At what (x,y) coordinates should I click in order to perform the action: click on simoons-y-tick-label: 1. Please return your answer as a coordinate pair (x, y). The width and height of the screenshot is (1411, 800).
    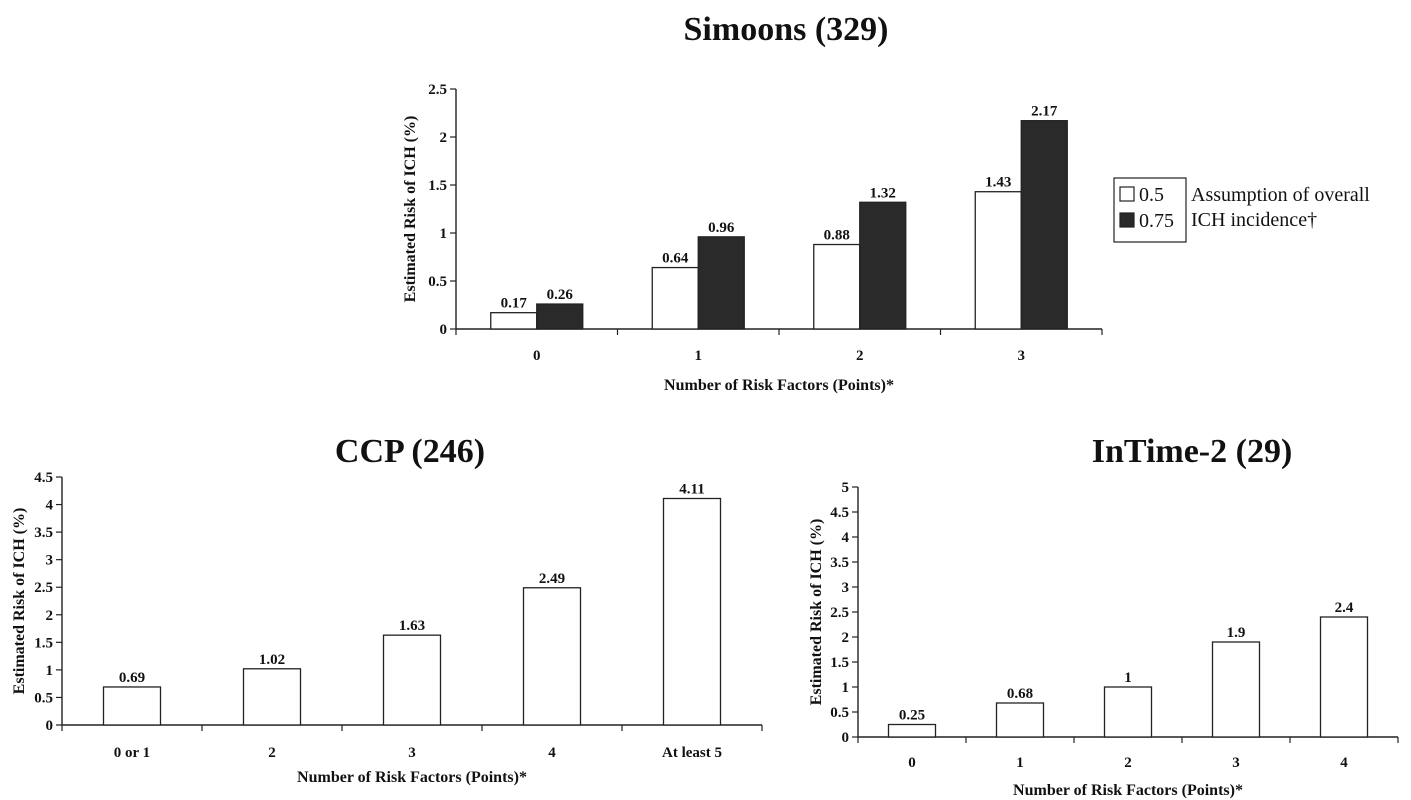
    Looking at the image, I should click on (444, 234).